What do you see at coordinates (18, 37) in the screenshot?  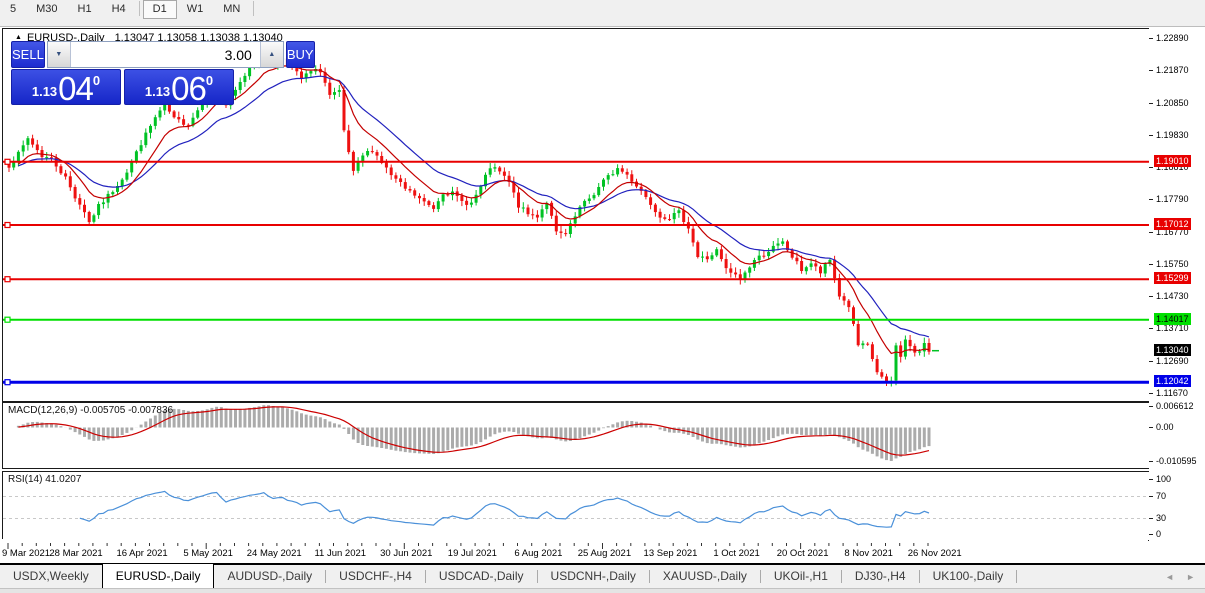 I see `collapse-panel-icon: ▲` at bounding box center [18, 37].